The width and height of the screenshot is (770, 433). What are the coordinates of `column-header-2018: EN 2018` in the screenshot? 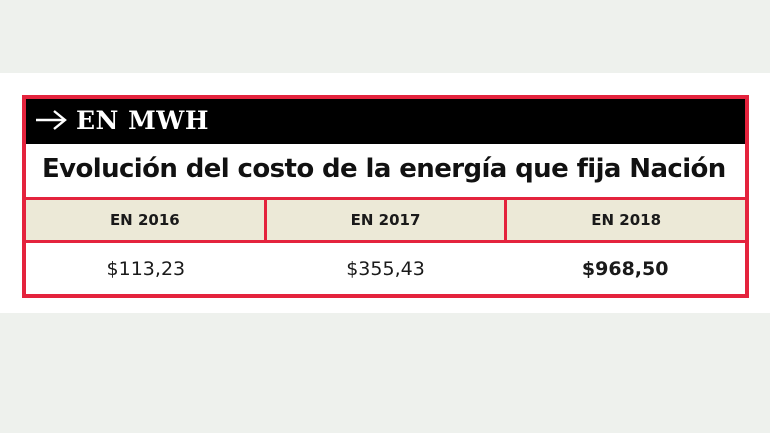 It's located at (626, 220).